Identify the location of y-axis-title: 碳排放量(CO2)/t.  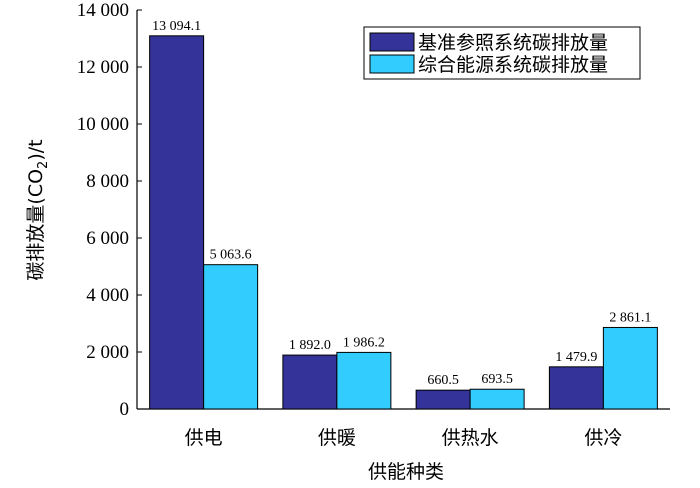
(38, 209).